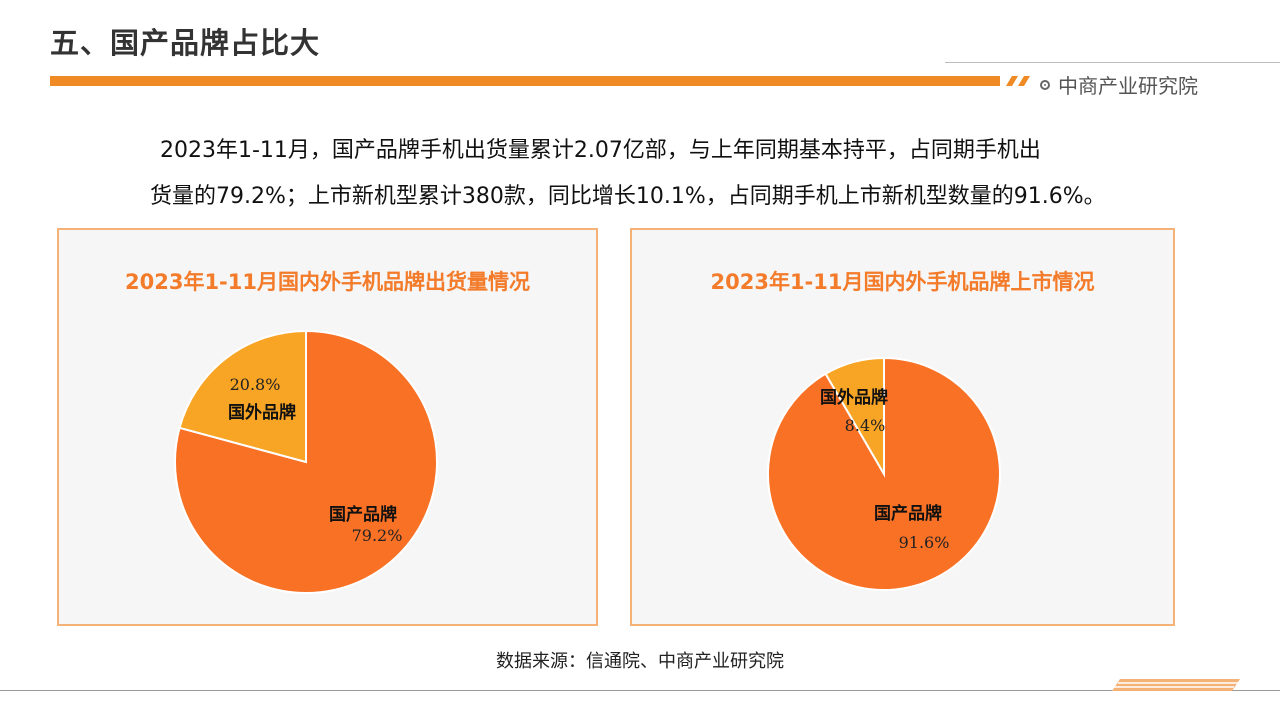  I want to click on launch-pie-chart: 国外品牌 8.4% 国产品牌 91.6%, so click(884, 473).